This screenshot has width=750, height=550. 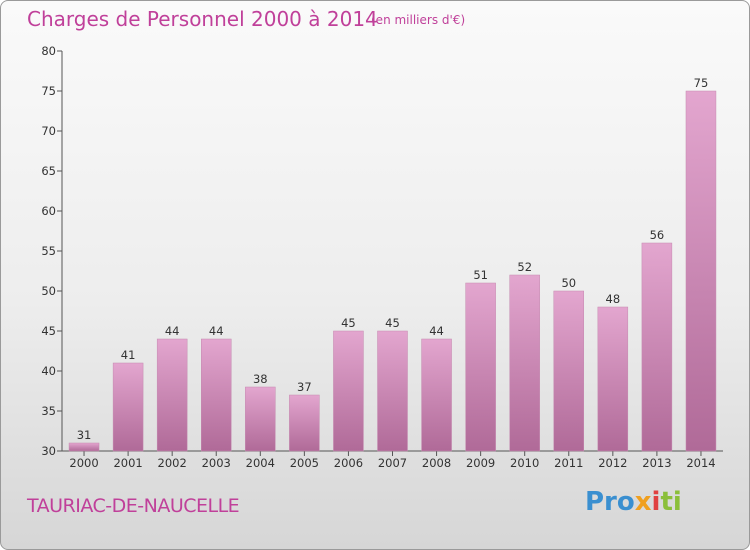 What do you see at coordinates (643, 502) in the screenshot?
I see `logo-part: x` at bounding box center [643, 502].